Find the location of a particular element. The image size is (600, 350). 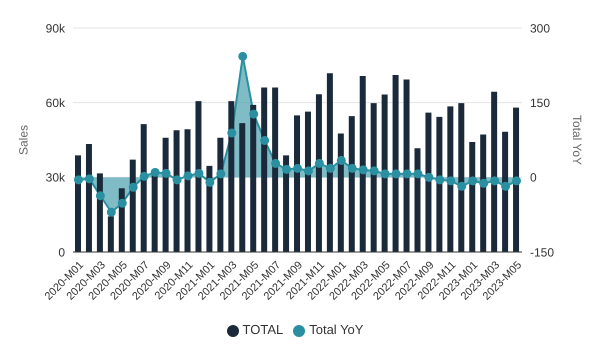

y-tick-label: 0 is located at coordinates (62, 252).